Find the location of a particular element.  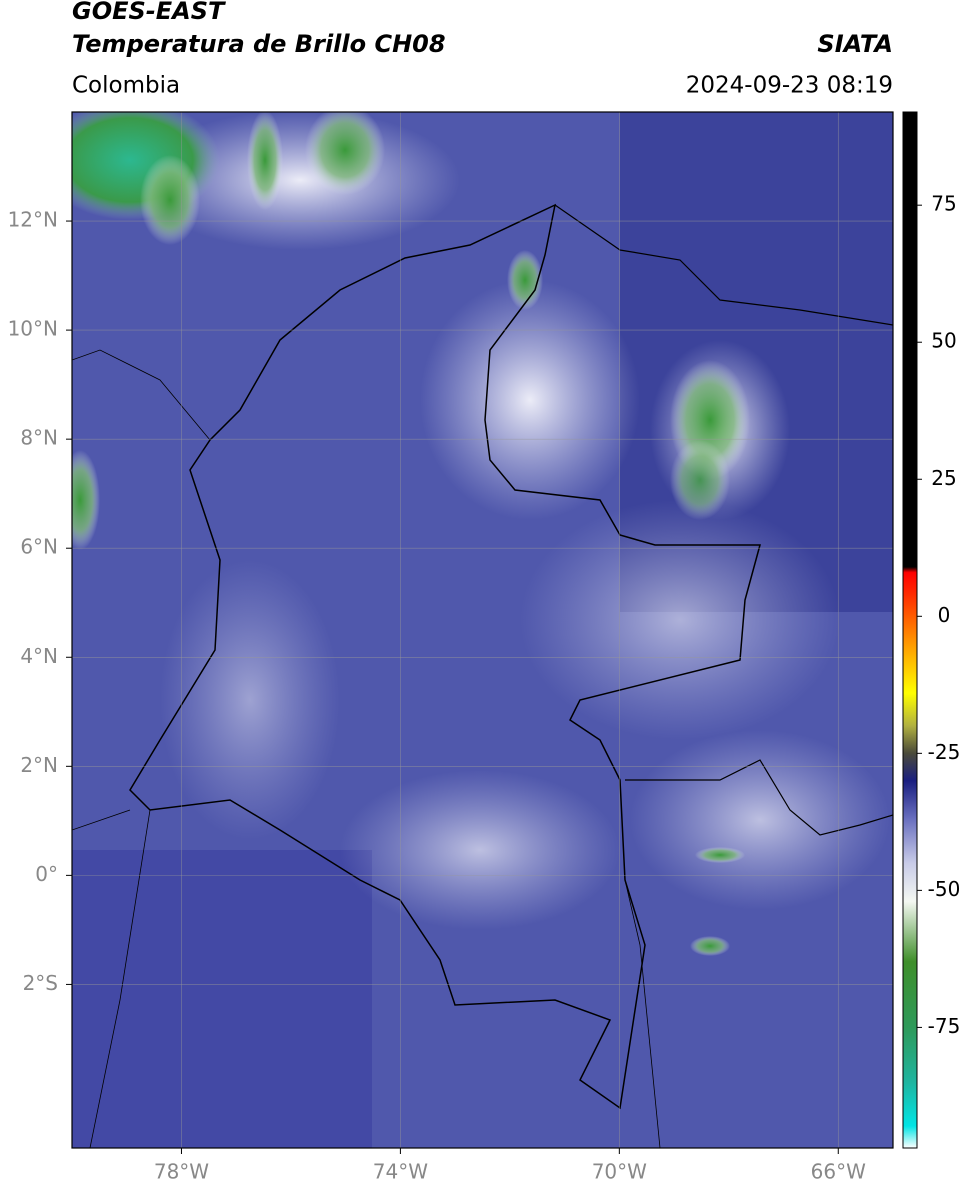

x-tick-label: 74°W is located at coordinates (400, 1172).